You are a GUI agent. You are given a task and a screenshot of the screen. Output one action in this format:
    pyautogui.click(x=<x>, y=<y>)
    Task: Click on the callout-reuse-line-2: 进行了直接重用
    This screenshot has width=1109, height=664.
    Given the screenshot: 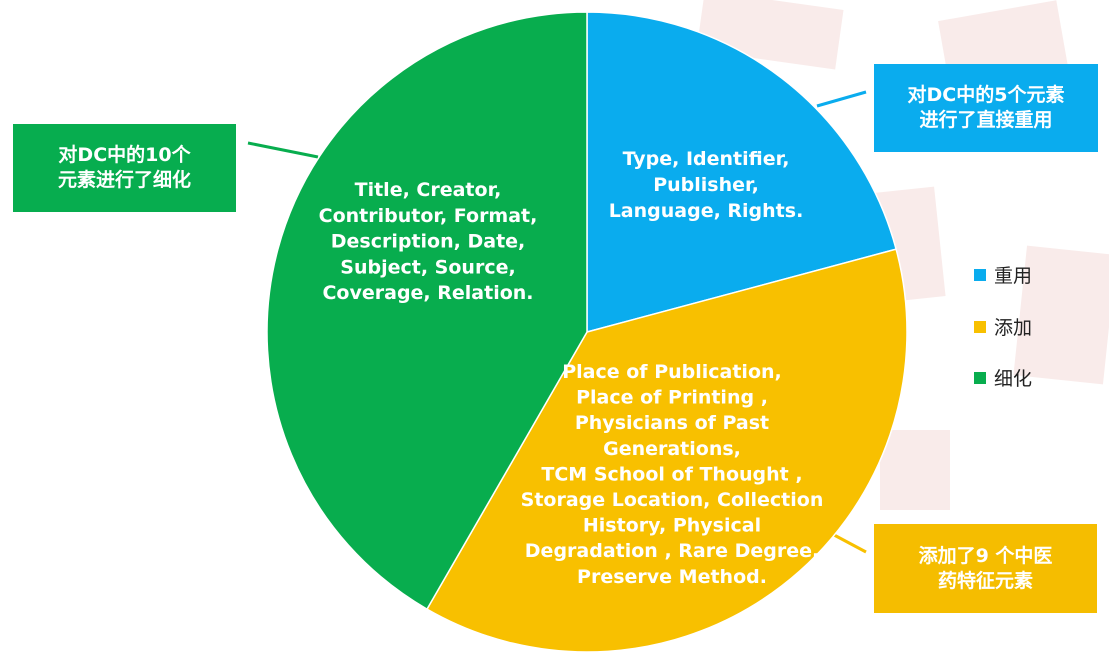 What is the action you would take?
    pyautogui.click(x=986, y=120)
    